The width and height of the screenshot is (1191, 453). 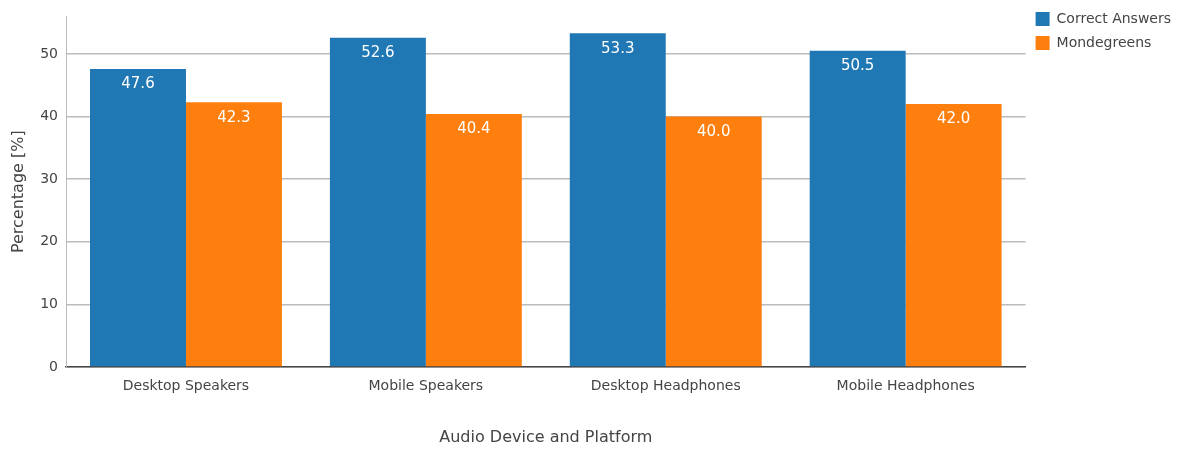 What do you see at coordinates (665, 385) in the screenshot?
I see `x-tick-label: Desktop Headphones` at bounding box center [665, 385].